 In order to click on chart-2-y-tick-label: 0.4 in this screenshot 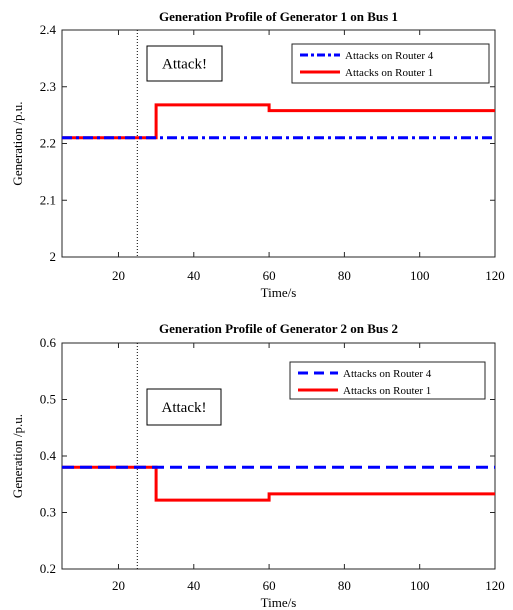, I will do `click(48, 455)`.